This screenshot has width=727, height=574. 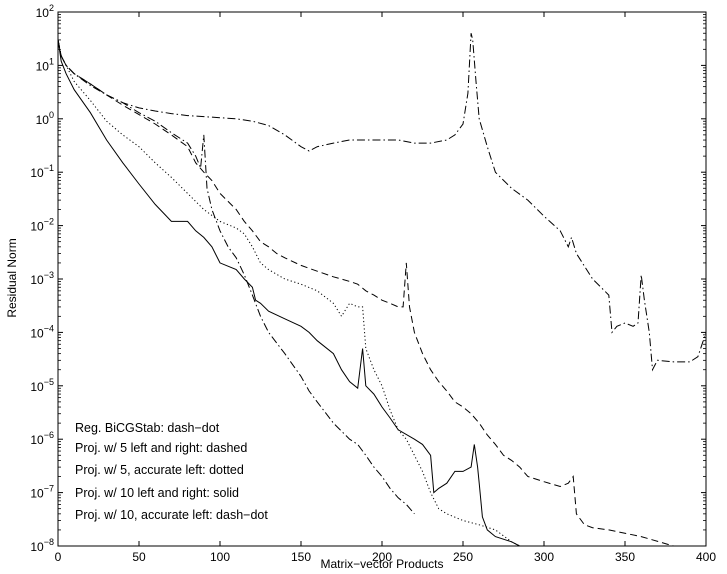 I want to click on x-tick-label: 250, so click(x=463, y=557).